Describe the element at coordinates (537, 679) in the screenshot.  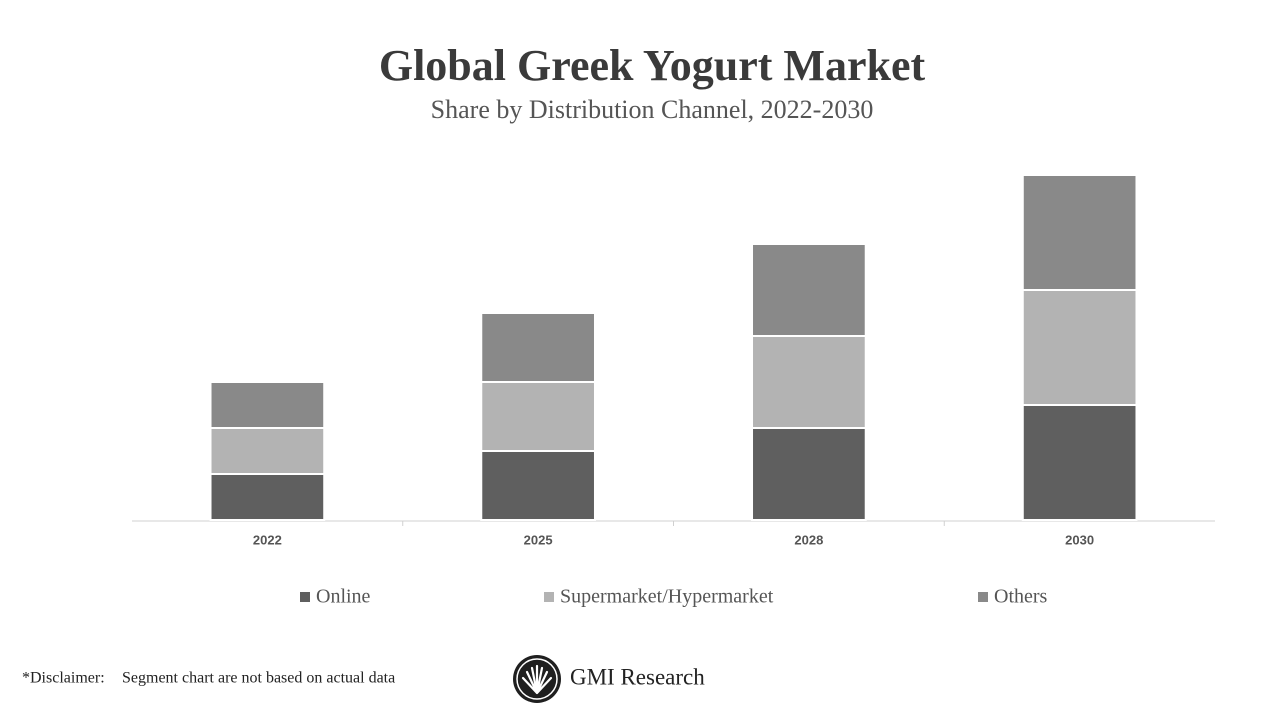
I see `logo` at that location.